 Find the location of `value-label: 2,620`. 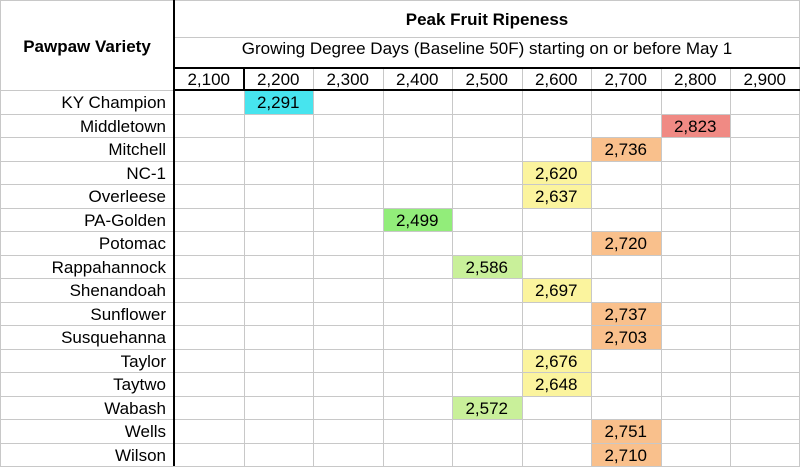

value-label: 2,620 is located at coordinates (556, 173).